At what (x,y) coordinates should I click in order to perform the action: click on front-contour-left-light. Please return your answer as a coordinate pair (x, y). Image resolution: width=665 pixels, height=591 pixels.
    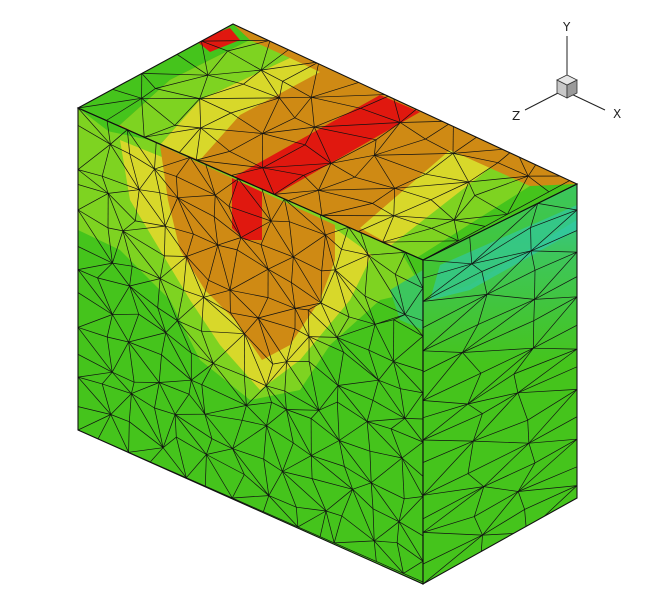
    Looking at the image, I should click on (99, 159).